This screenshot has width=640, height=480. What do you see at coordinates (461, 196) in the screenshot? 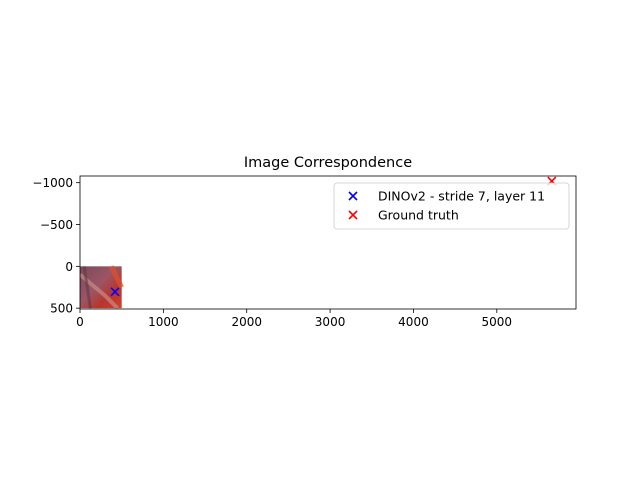
I see `legend-label: DINOv2 - stride 7, layer 11` at bounding box center [461, 196].